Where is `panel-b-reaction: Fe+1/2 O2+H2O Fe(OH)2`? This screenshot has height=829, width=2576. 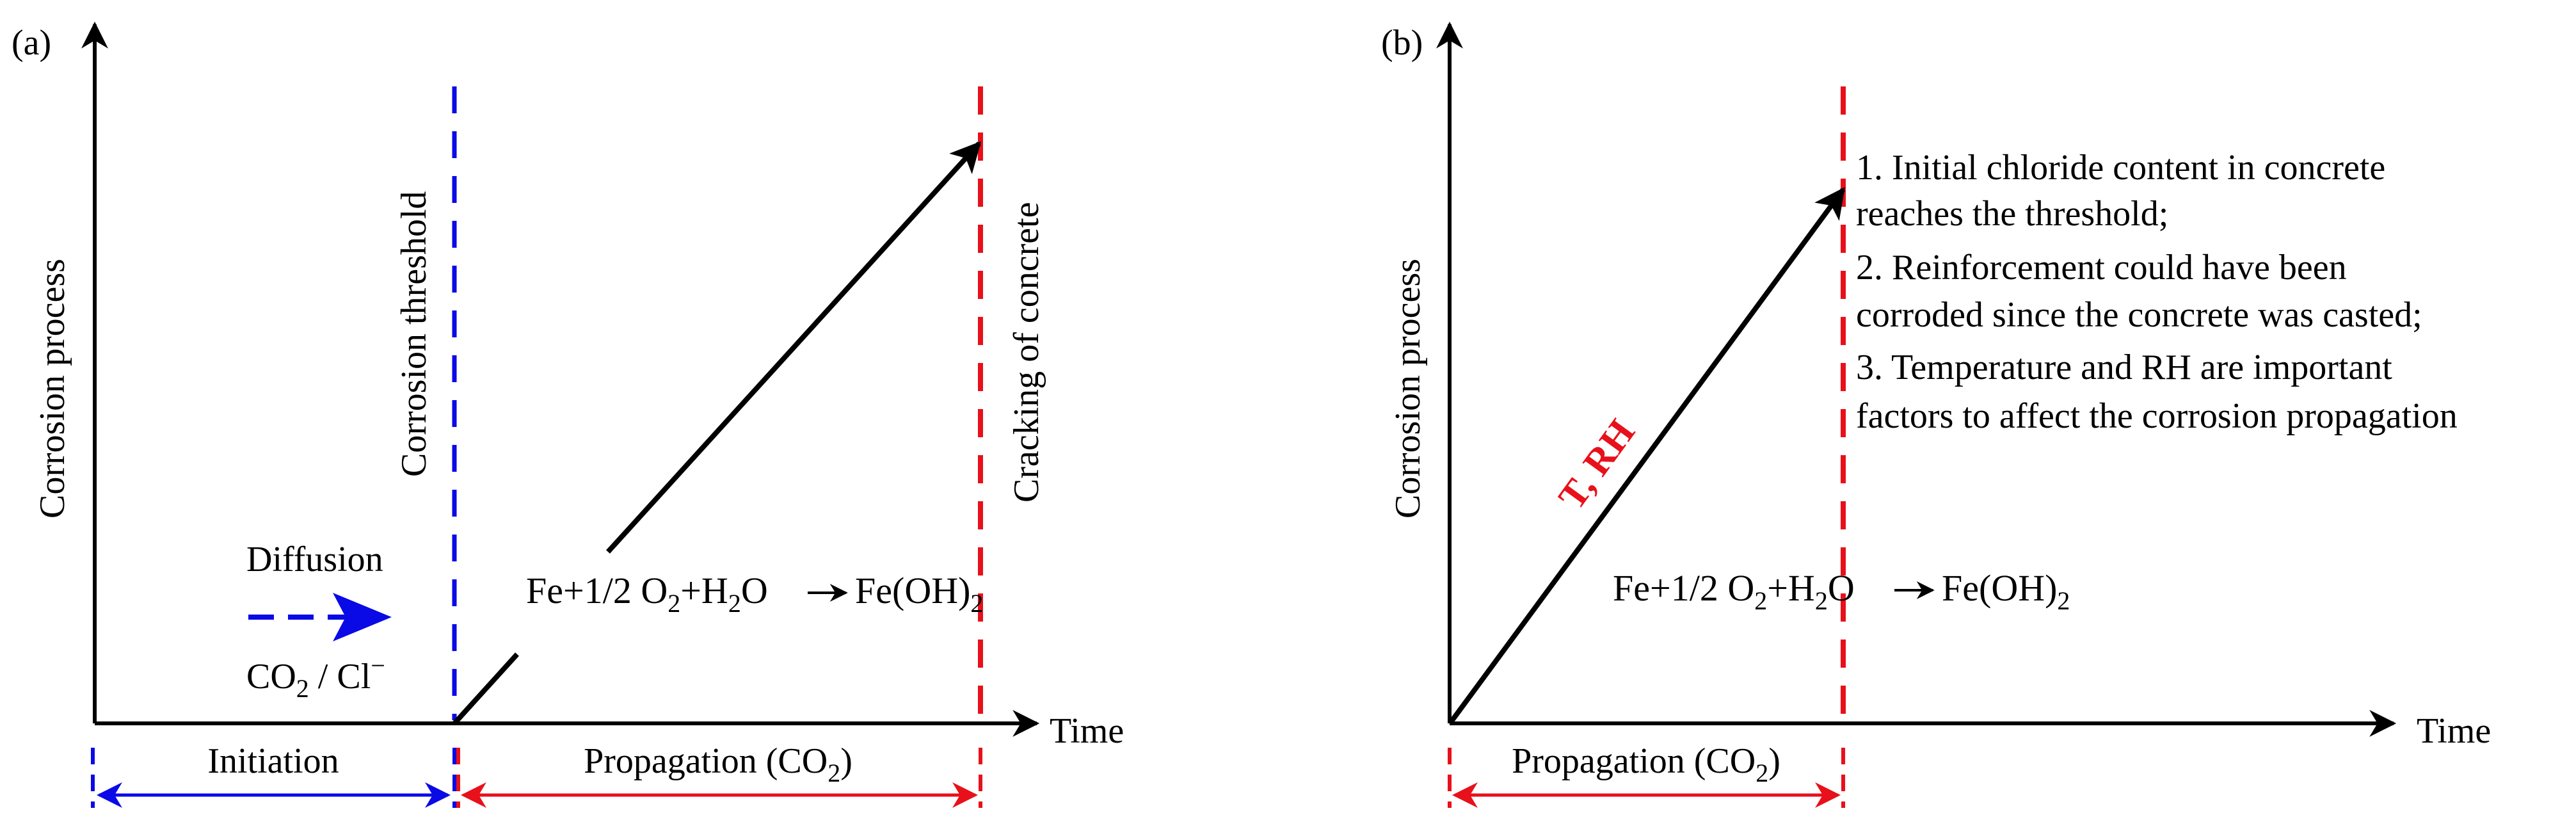
panel-b-reaction: Fe+1/2 O2+H2O Fe(OH)2 is located at coordinates (1841, 591).